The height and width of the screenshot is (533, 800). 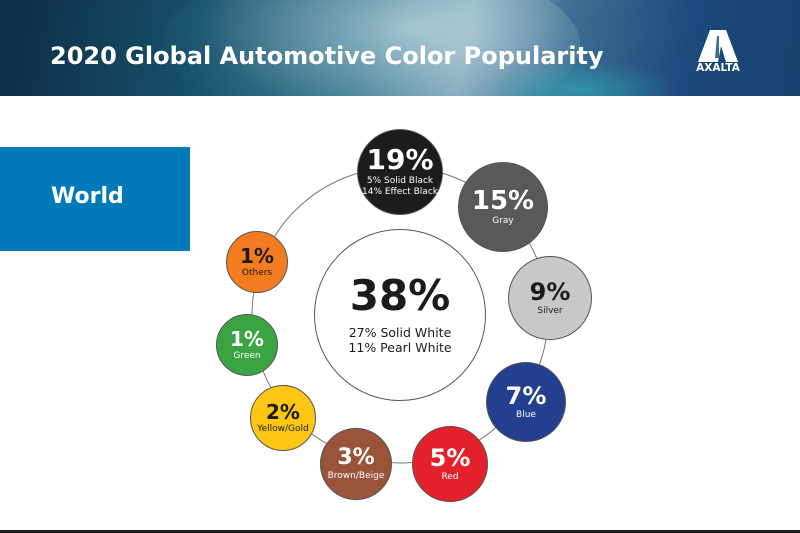 I want to click on brown-percent: 3%, so click(x=356, y=457).